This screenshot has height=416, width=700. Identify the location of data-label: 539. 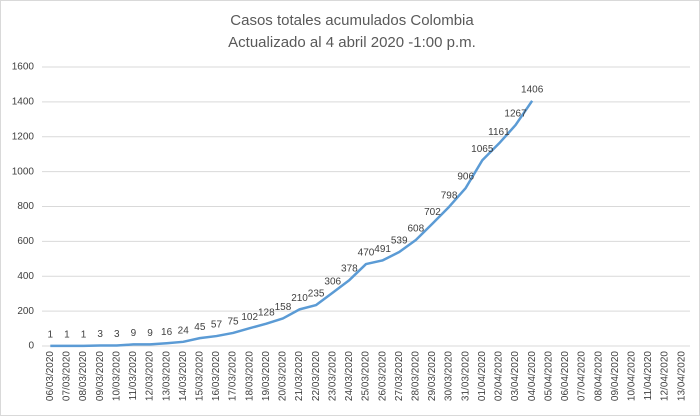
(399, 241).